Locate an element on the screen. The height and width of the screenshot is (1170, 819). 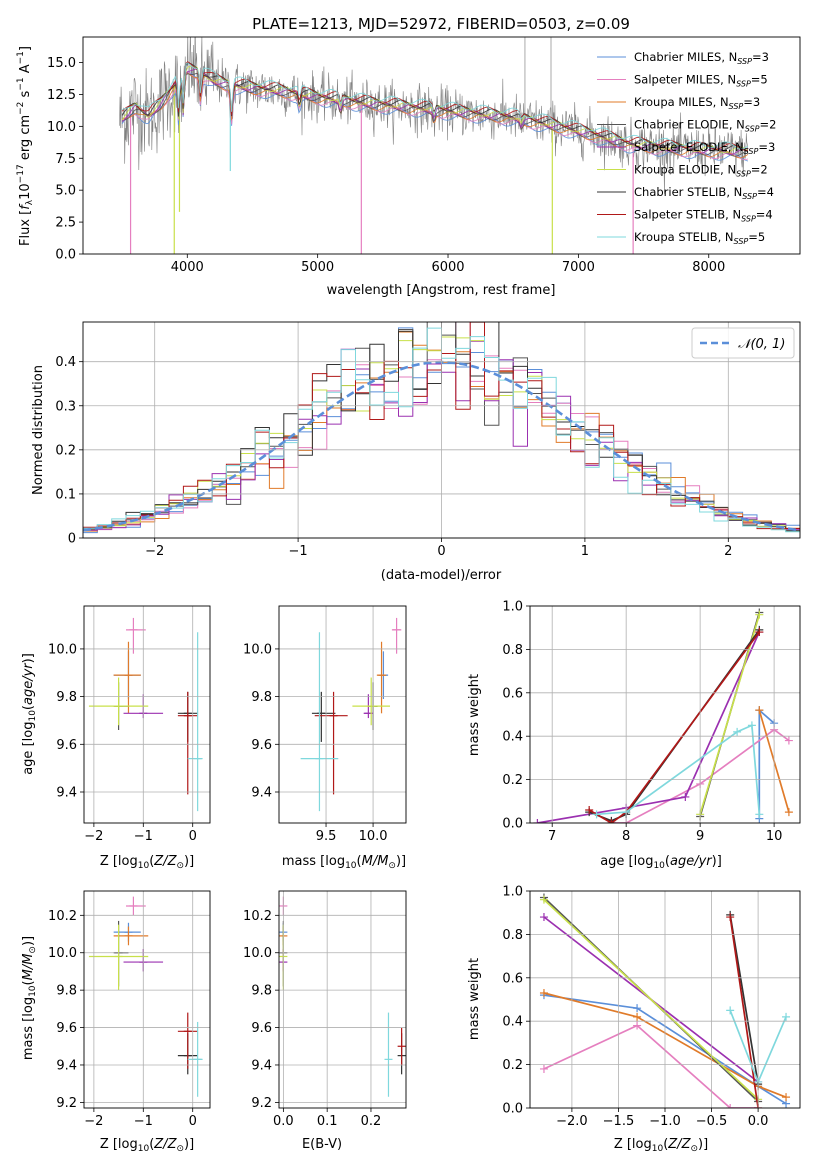
residuals-legend: 𝒩(0, 1) is located at coordinates (743, 343).